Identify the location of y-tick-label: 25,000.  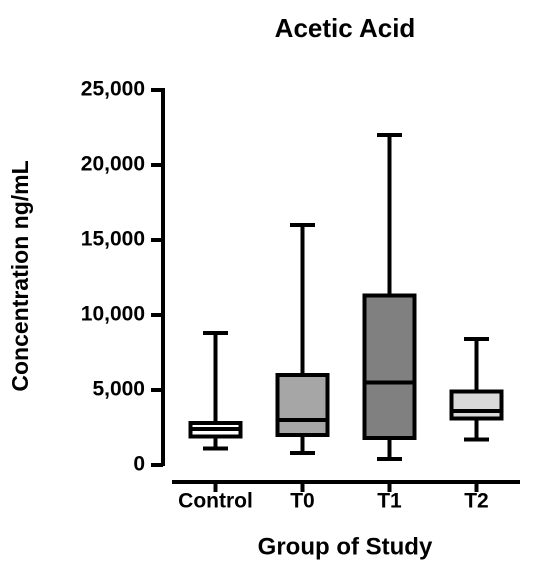
(113, 89).